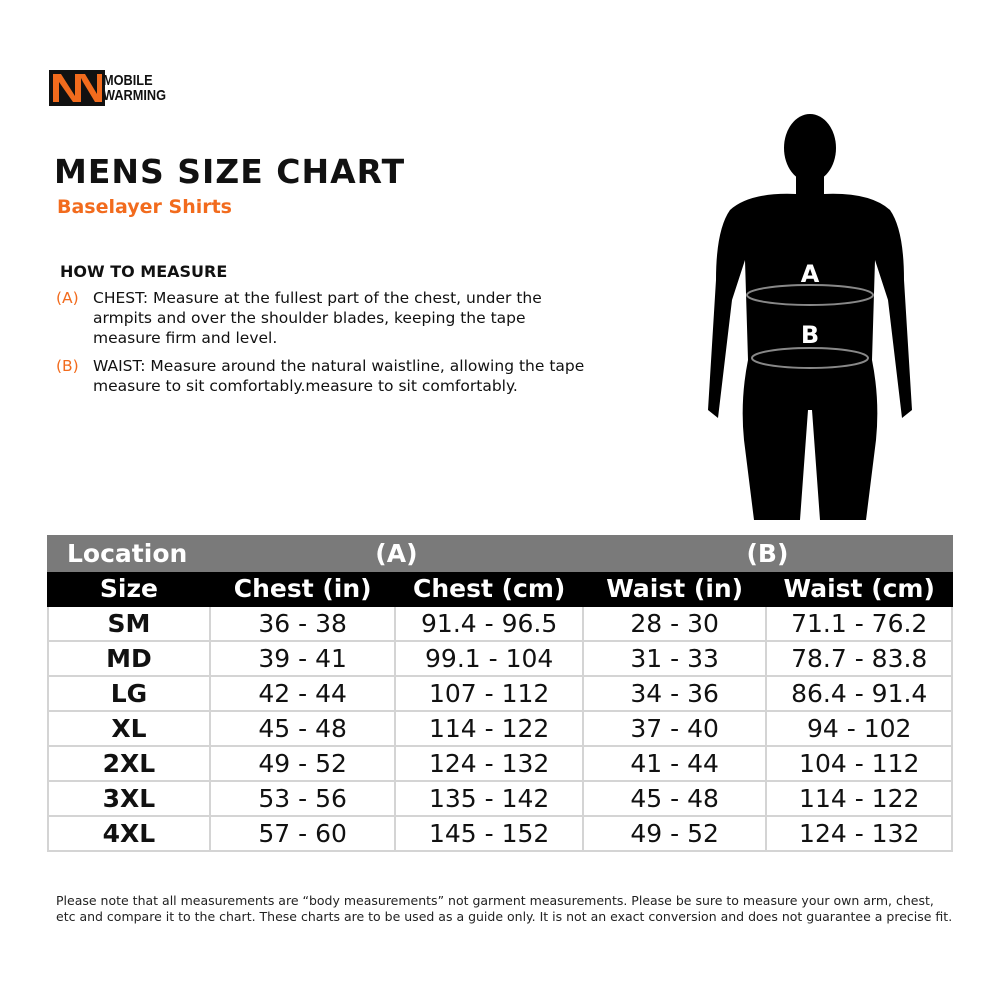 Image resolution: width=1000 pixels, height=1000 pixels. I want to click on value-cell: 57 - 60, so click(302, 833).